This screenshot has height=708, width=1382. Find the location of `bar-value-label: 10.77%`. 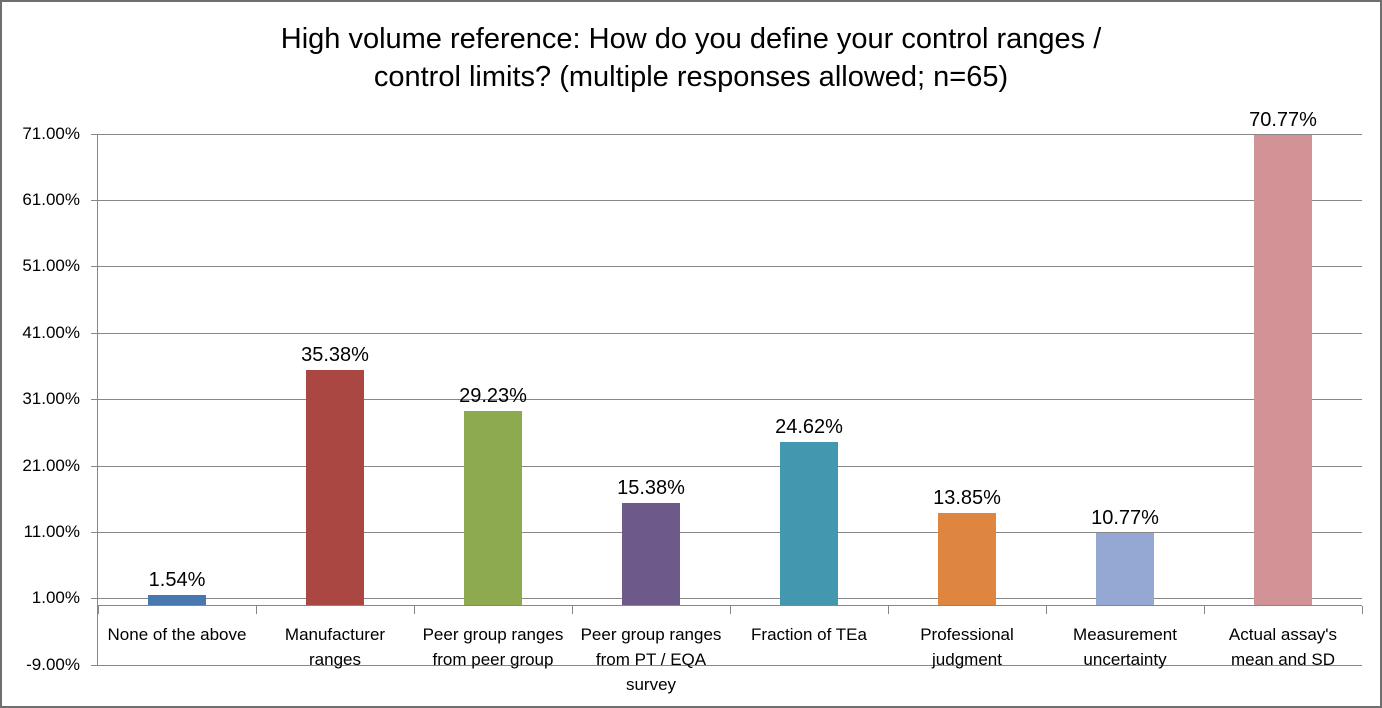

bar-value-label: 10.77% is located at coordinates (1125, 518).